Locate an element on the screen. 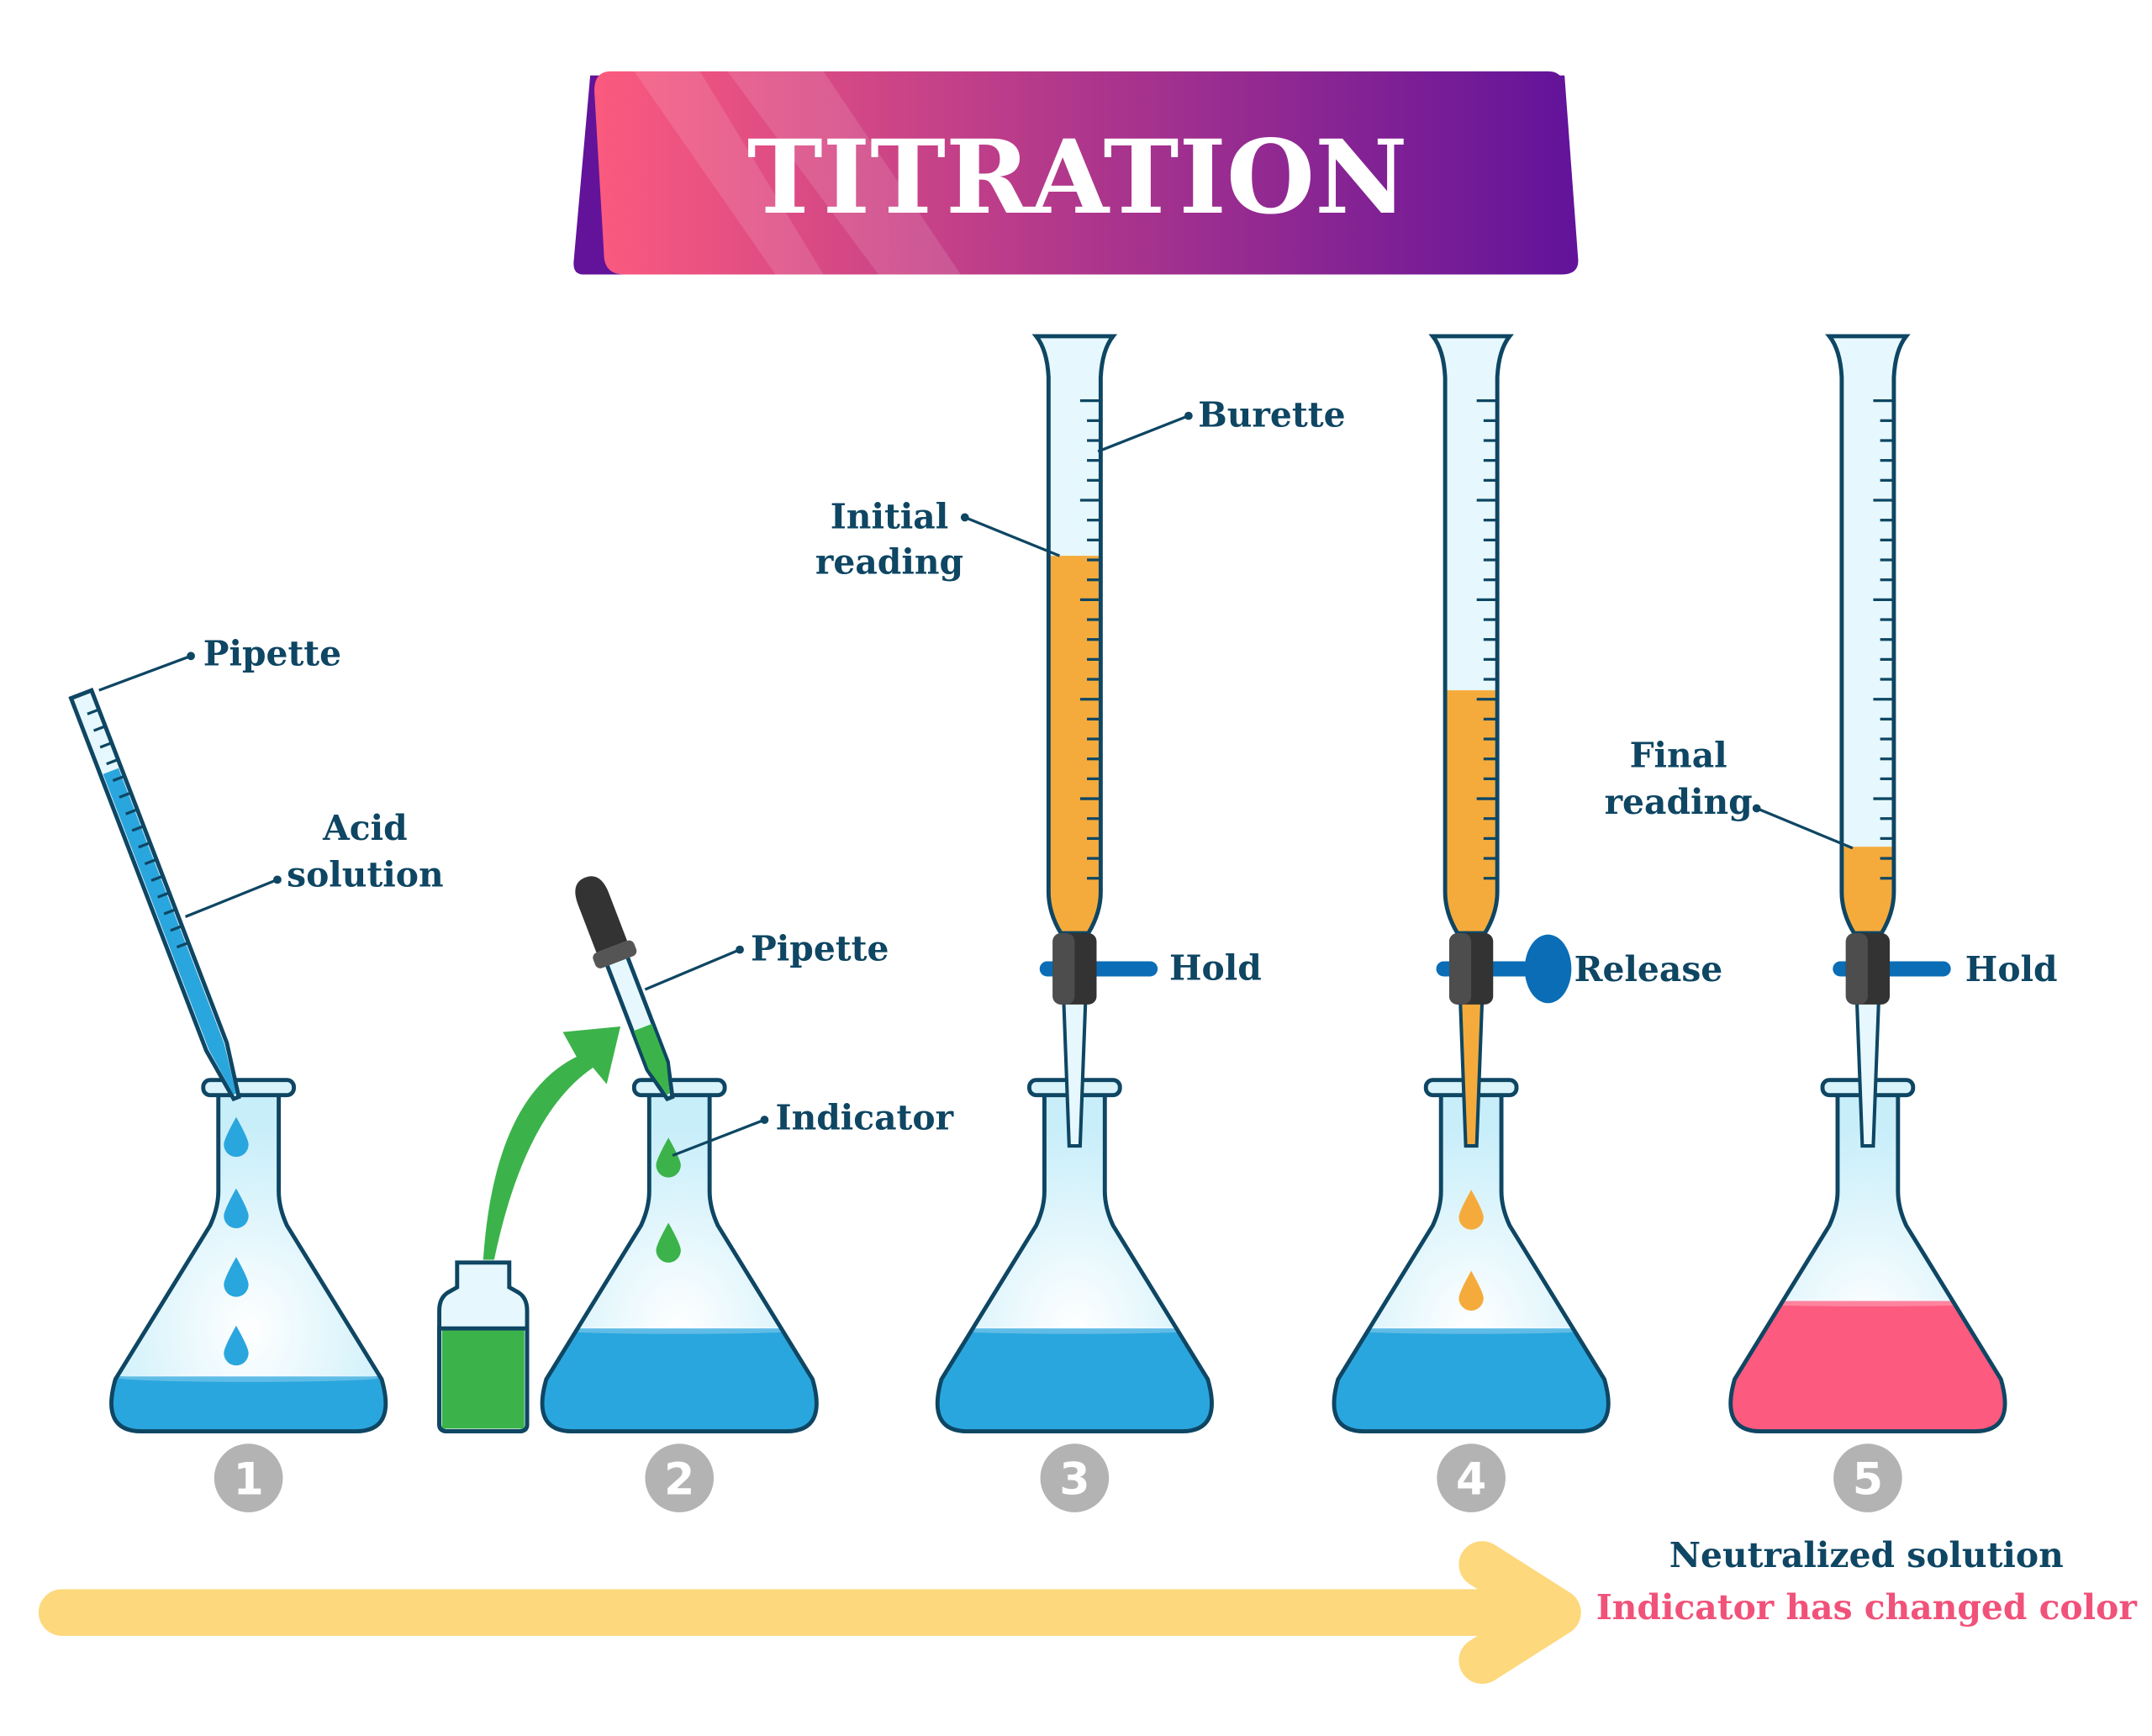  label-pipette-2: Pipette is located at coordinates (820, 949).